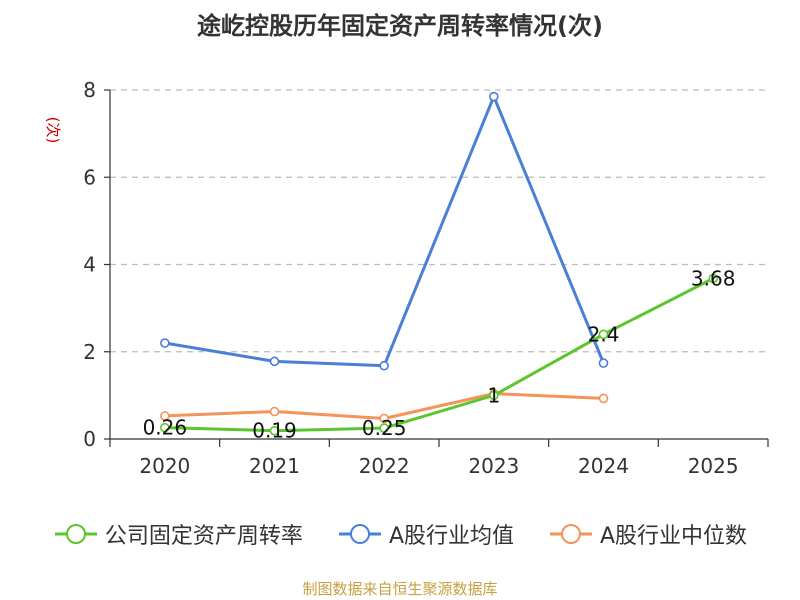 This screenshot has width=800, height=600. What do you see at coordinates (384, 466) in the screenshot?
I see `x-tick-label: 2022` at bounding box center [384, 466].